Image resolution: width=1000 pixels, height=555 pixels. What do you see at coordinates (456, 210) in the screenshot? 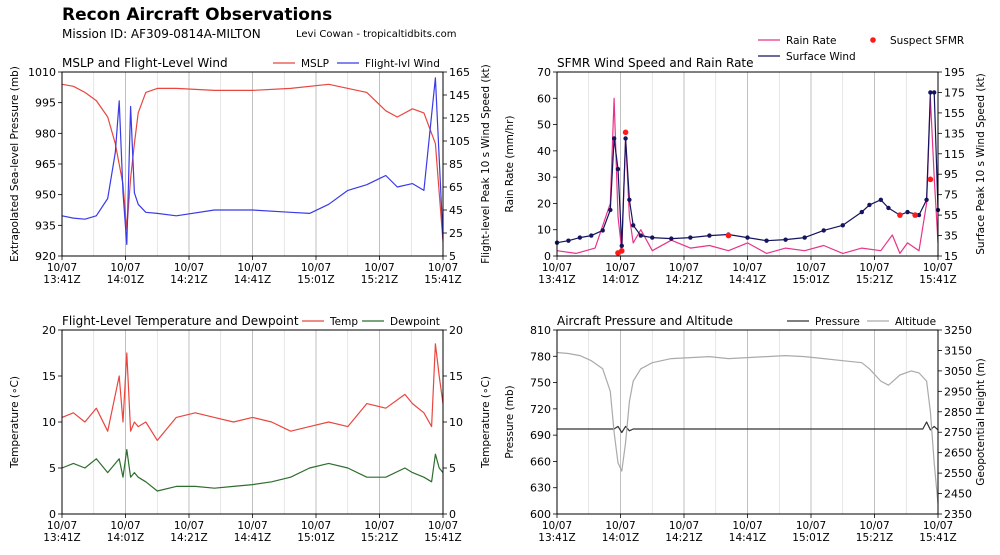
I see `y-right-tick-label: 45` at bounding box center [456, 210].